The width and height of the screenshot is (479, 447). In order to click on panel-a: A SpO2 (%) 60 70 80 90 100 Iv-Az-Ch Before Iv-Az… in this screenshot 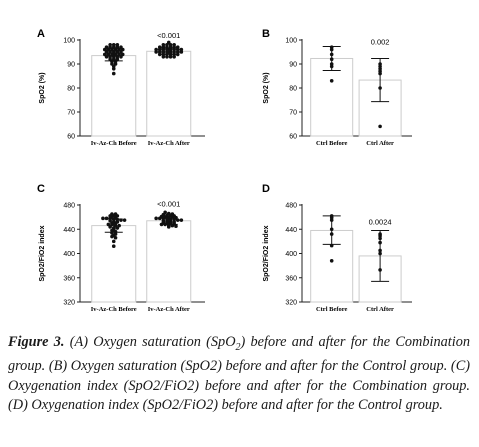, I will do `click(121, 87)`.